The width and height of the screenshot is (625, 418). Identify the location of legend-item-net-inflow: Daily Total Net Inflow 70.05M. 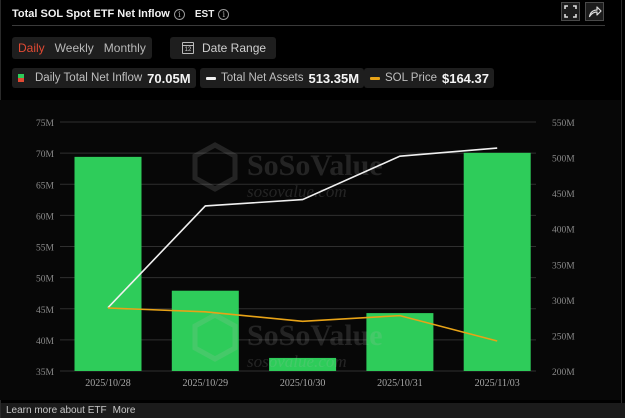
(104, 78).